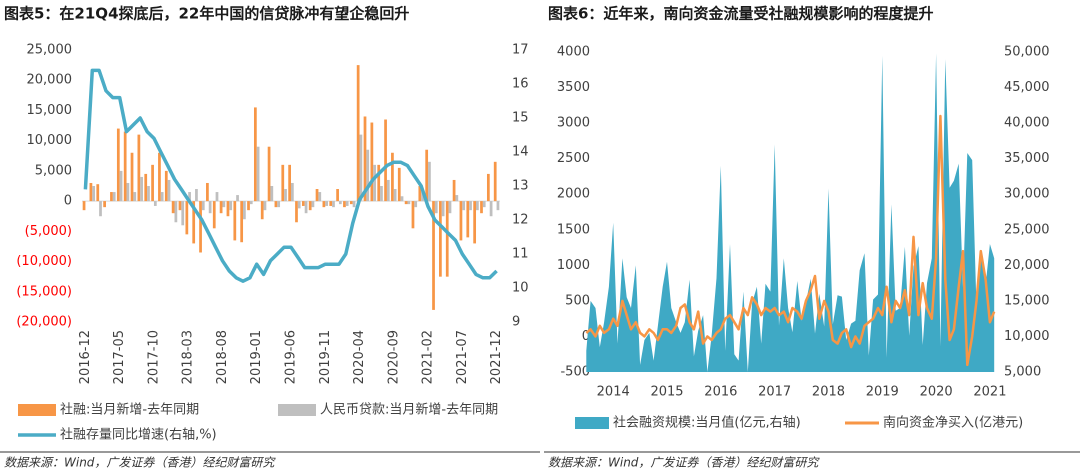  Describe the element at coordinates (85, 357) in the screenshot. I see `x-tick-label: 2016-12` at that location.